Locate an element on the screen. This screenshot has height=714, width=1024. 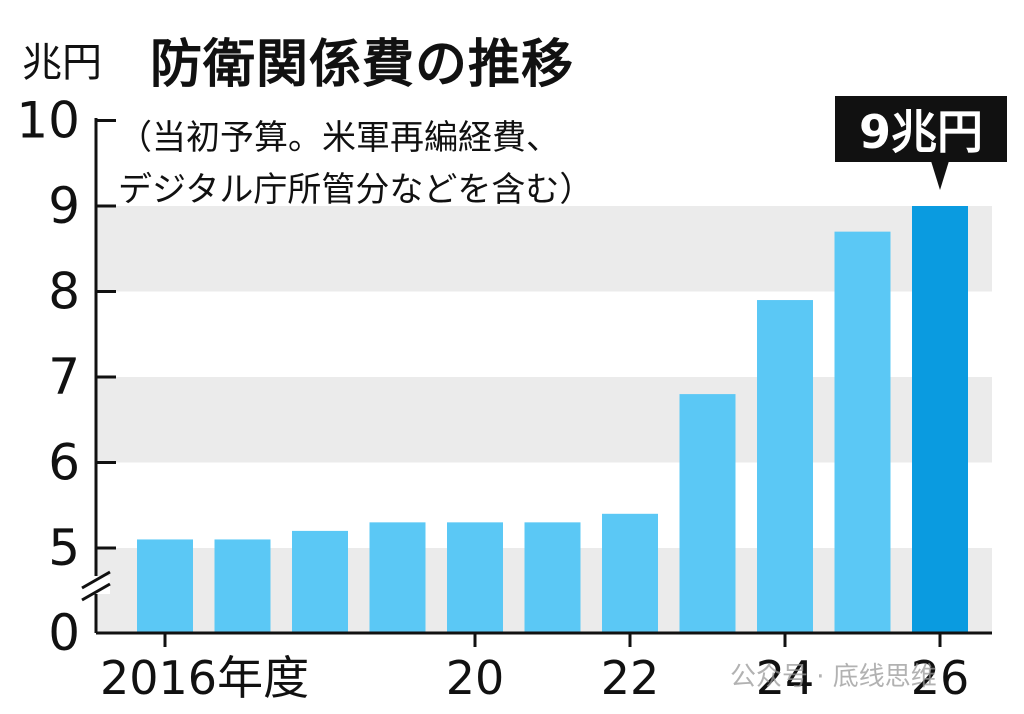
y-tick-label: 0 is located at coordinates (64, 633).